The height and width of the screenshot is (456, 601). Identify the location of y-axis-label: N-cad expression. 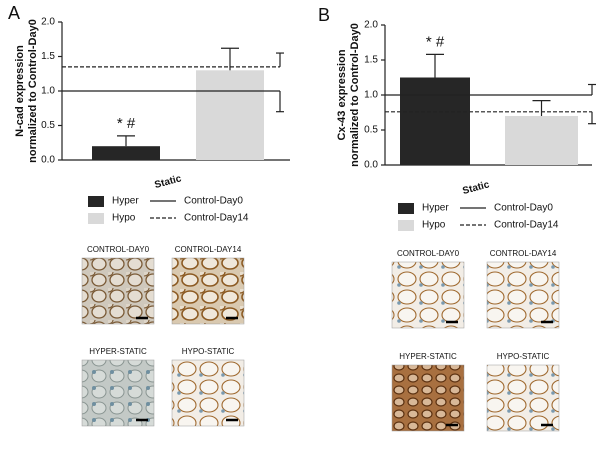
(20, 91).